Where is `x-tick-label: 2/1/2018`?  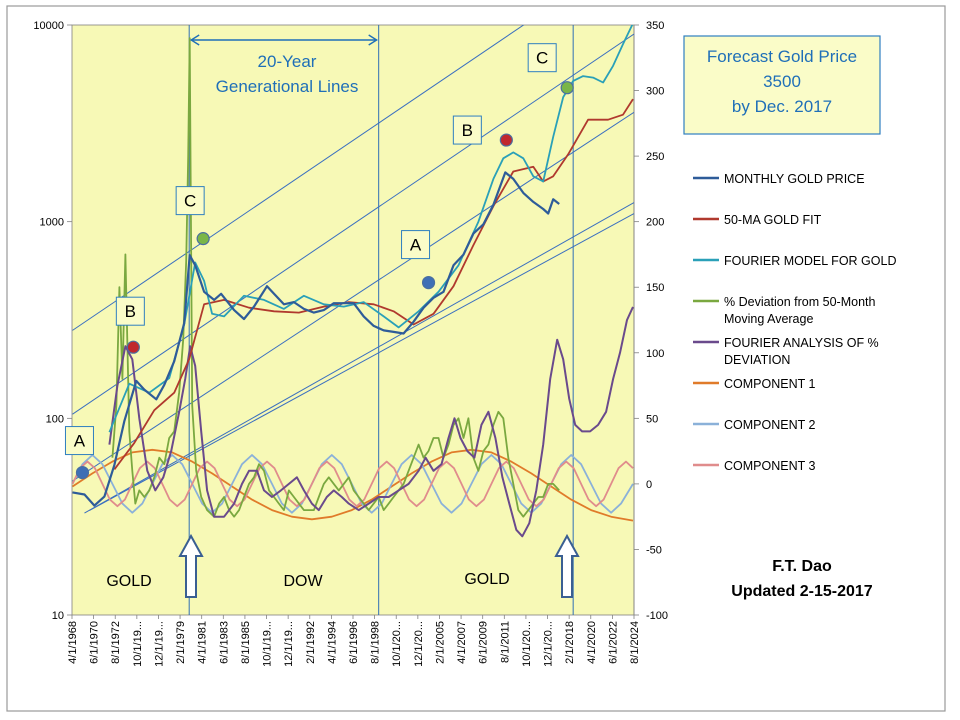 x-tick-label: 2/1/2018 is located at coordinates (570, 642).